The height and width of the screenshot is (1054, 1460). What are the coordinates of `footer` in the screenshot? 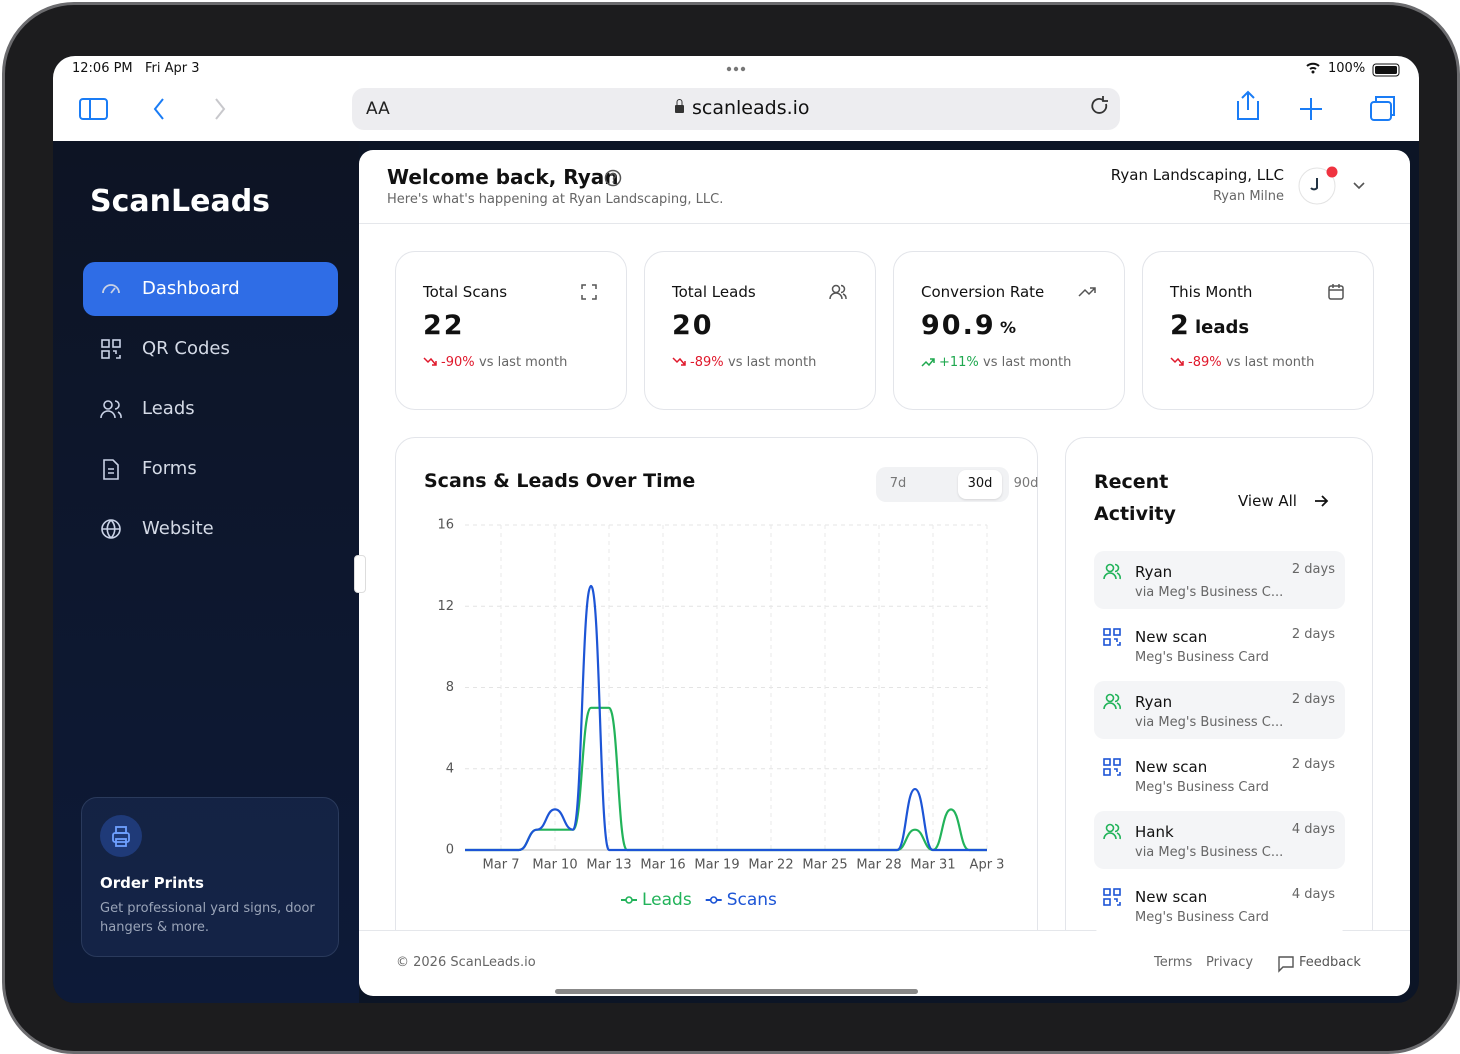 It's located at (884, 963).